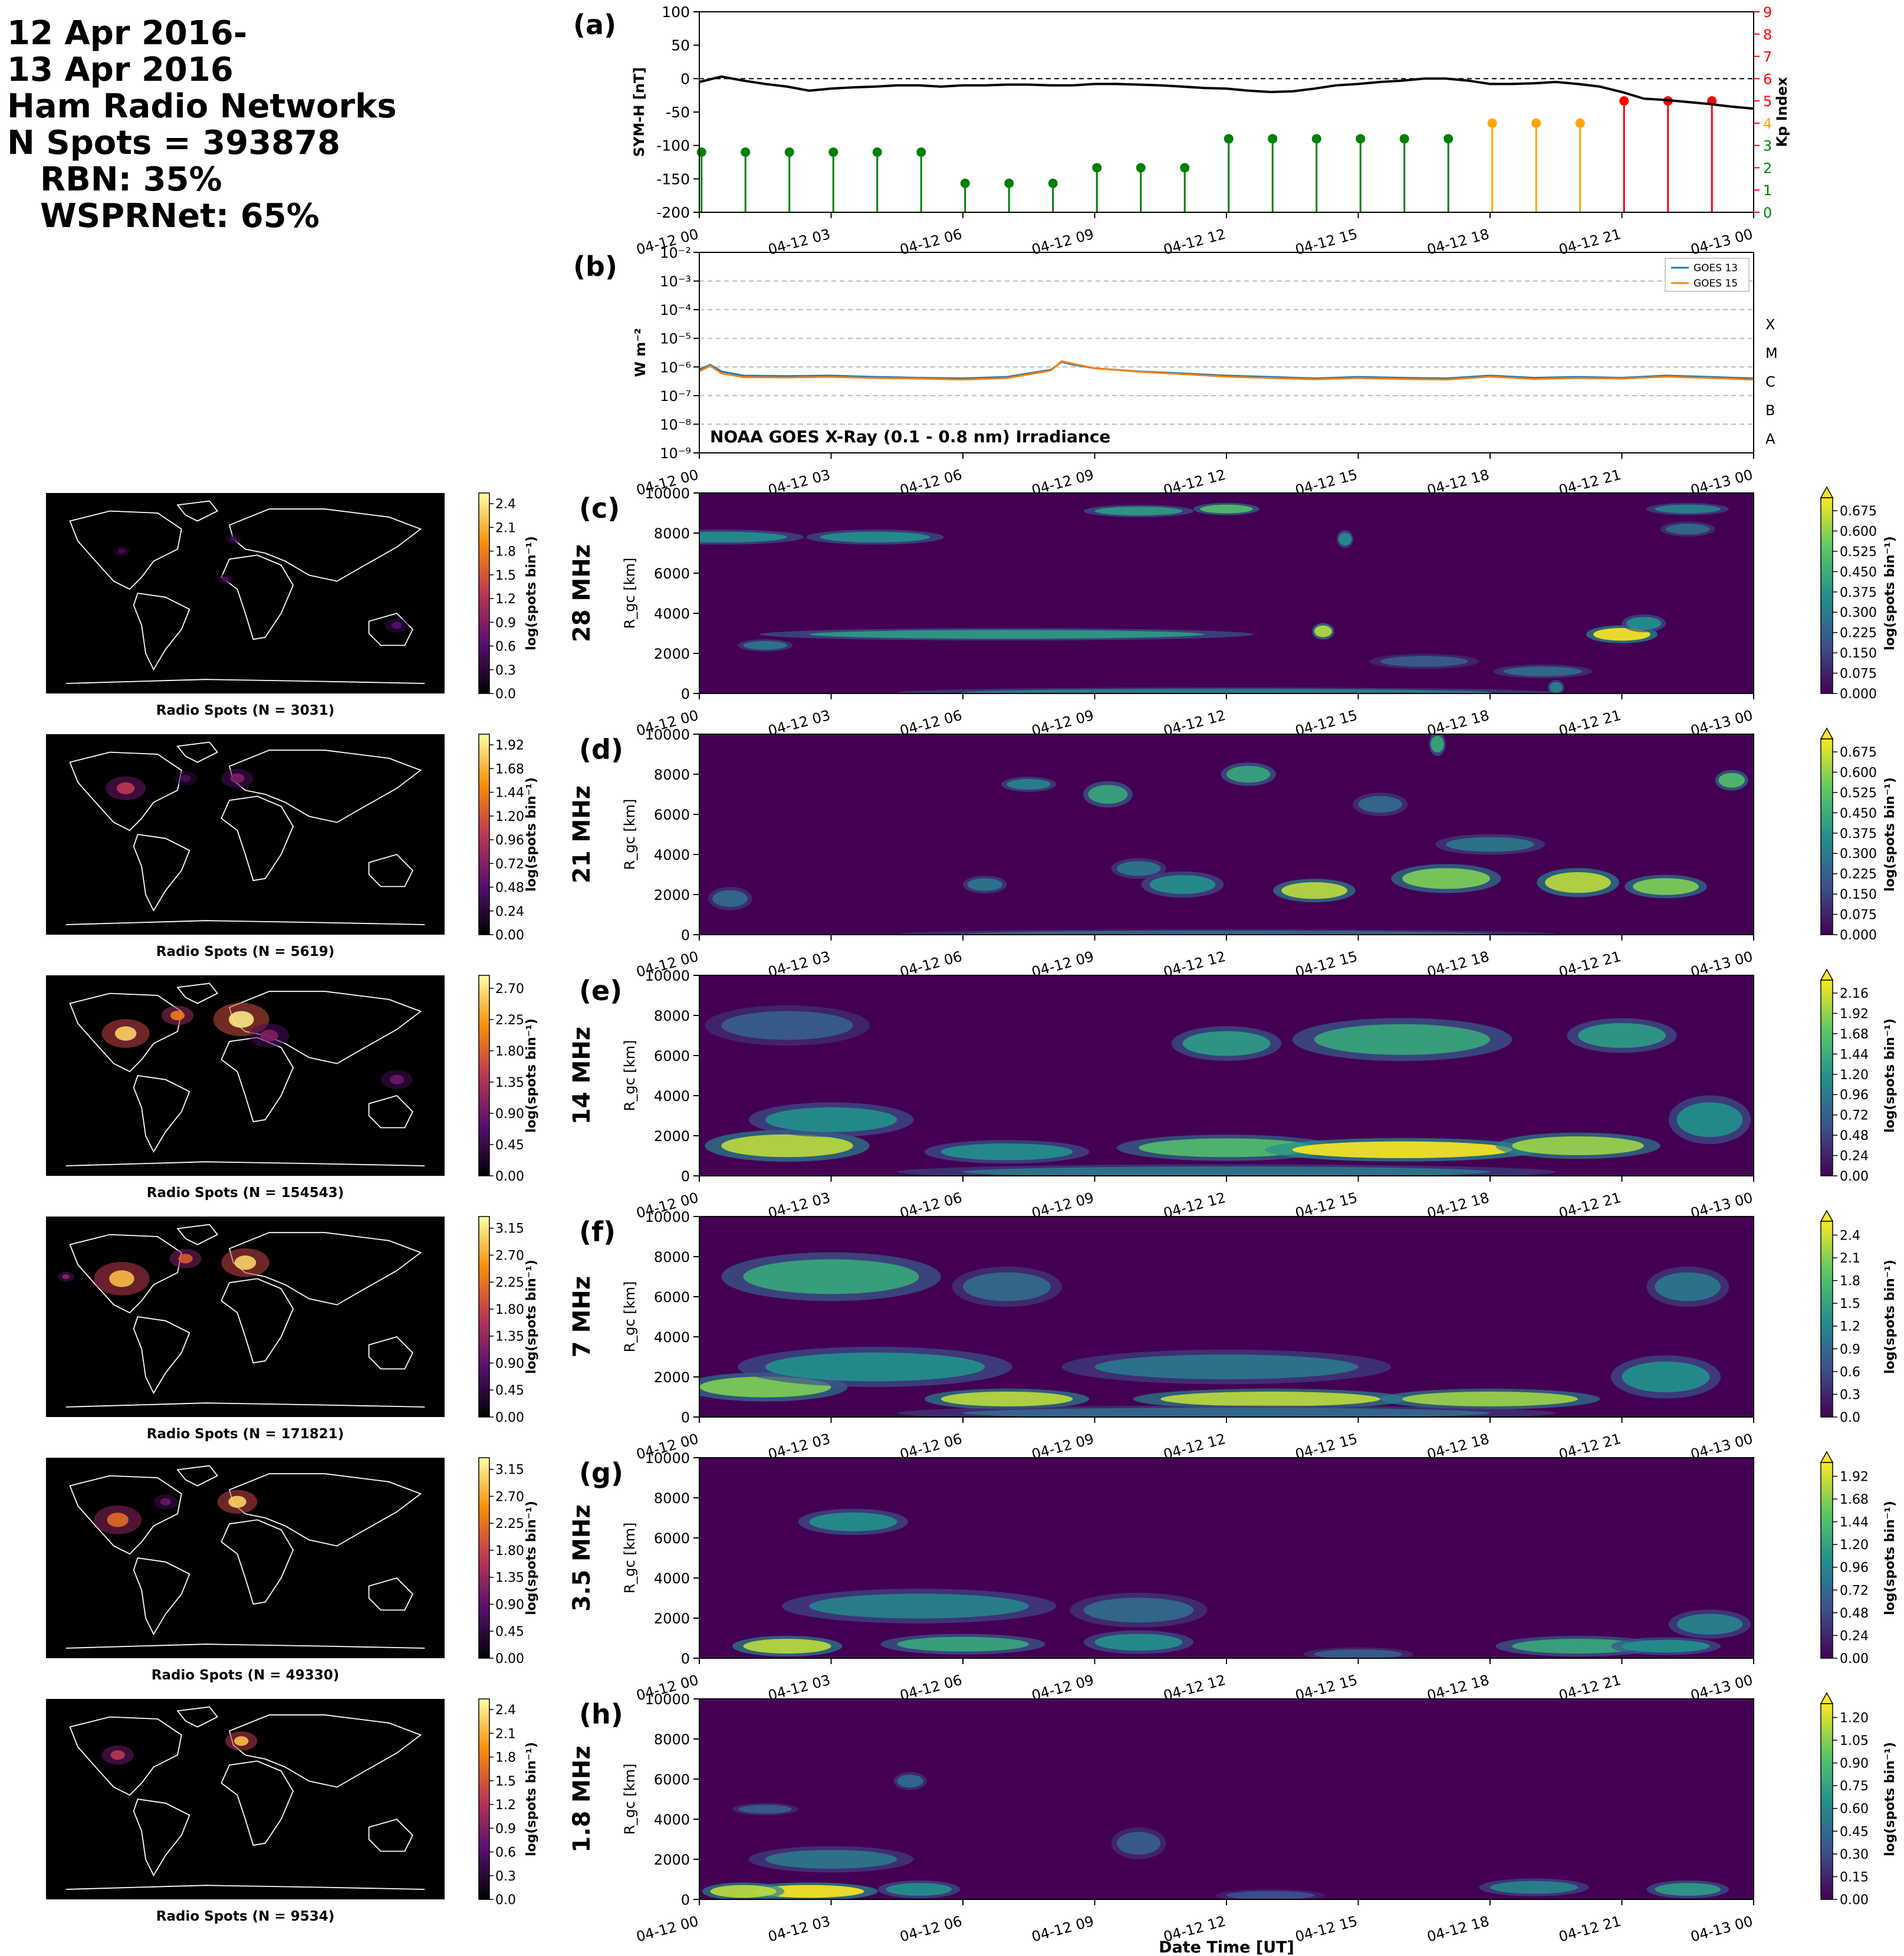 This screenshot has height=1956, width=1904. What do you see at coordinates (639, 112) in the screenshot?
I see `symh-axis-label: SYM-H [nT]` at bounding box center [639, 112].